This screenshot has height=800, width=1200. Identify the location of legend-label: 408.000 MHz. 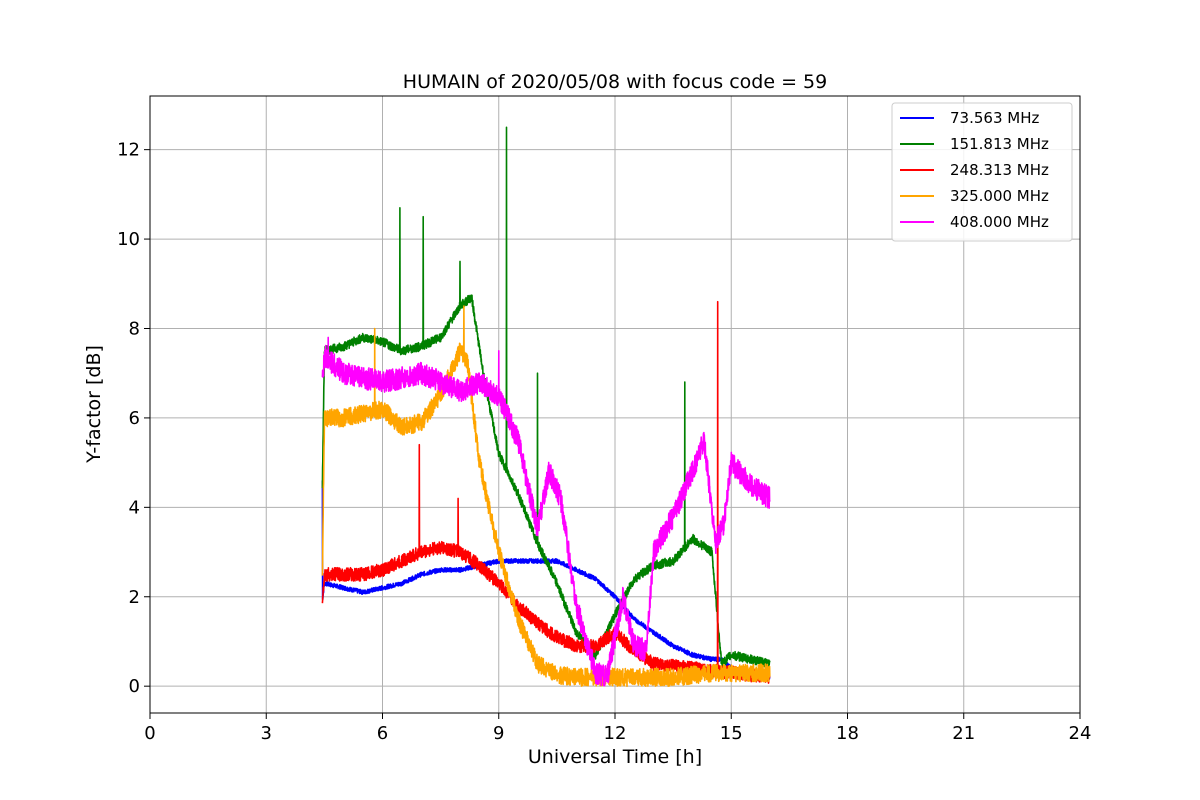
(999, 222).